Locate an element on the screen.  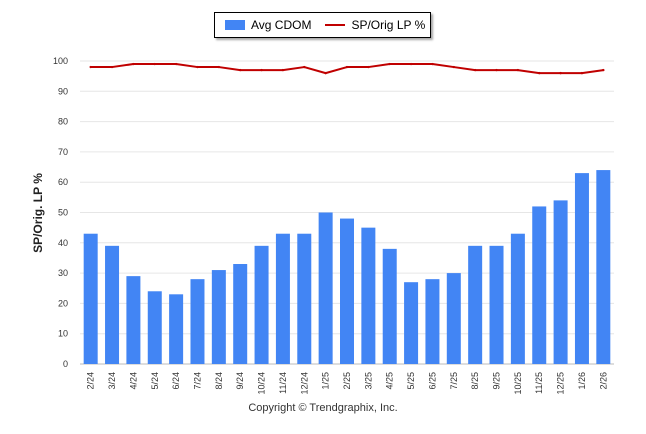
line-series is located at coordinates (347, 68).